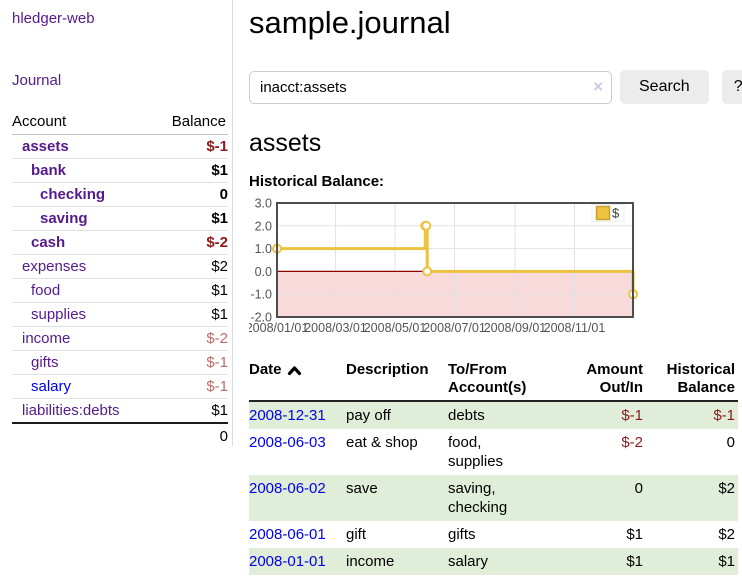 This screenshot has width=742, height=582. What do you see at coordinates (462, 534) in the screenshot?
I see `transaction-accounts: gifts` at bounding box center [462, 534].